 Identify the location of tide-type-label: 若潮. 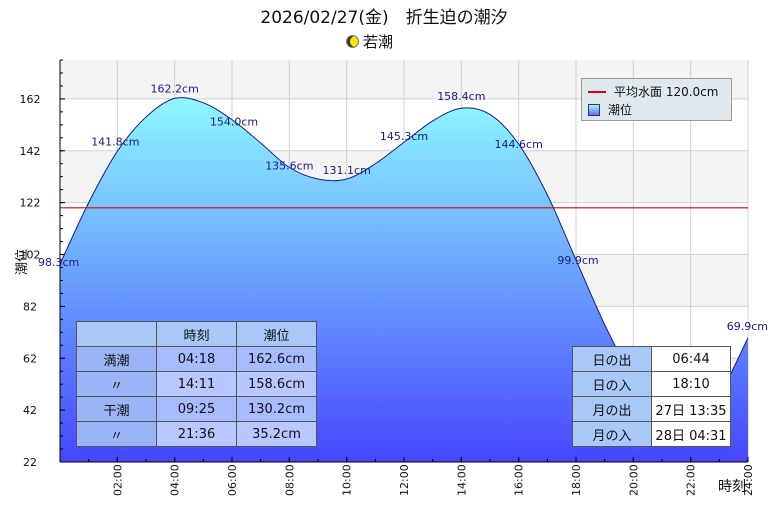
(378, 42).